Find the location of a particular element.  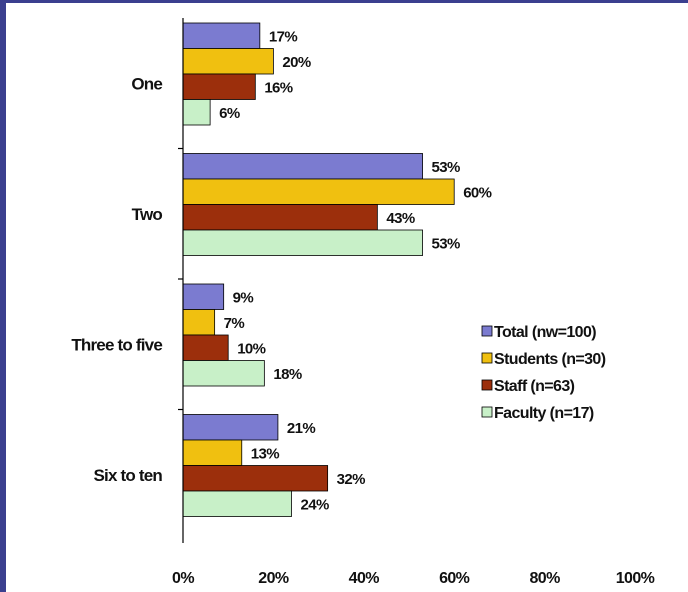

data-label-three-to-five-staff-n-63: 10% is located at coordinates (251, 348).